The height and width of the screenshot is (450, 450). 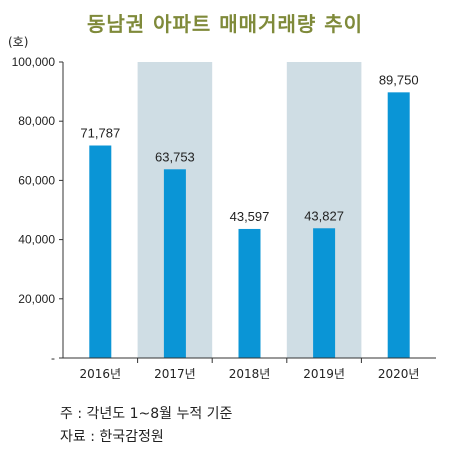 I want to click on x-tick-label: 2020년, so click(x=399, y=374).